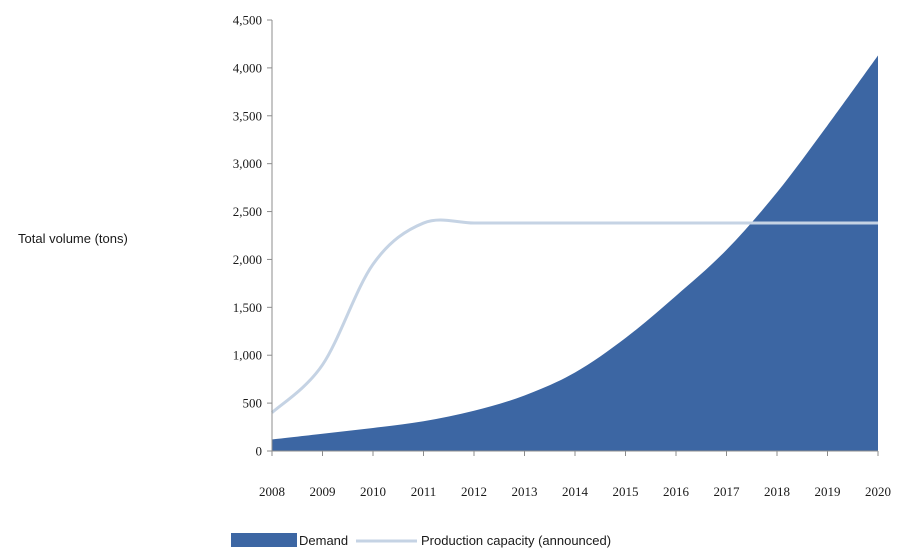 This screenshot has width=907, height=550. Describe the element at coordinates (247, 355) in the screenshot. I see `y-tick-label-2: 1,000` at that location.